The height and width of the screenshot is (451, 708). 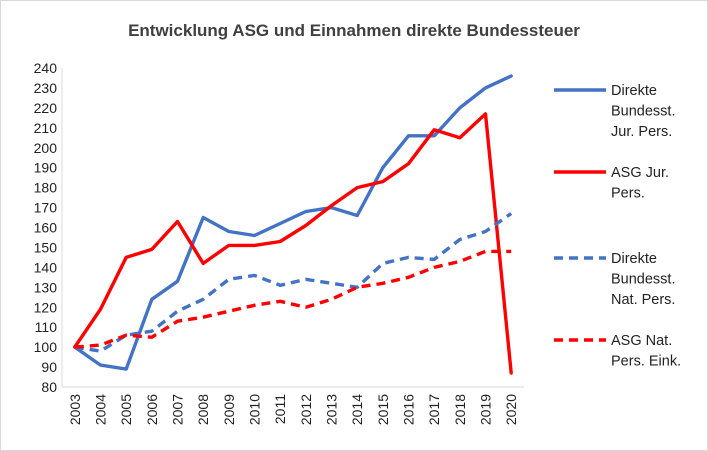 What do you see at coordinates (255, 409) in the screenshot?
I see `x-tick-label: 2010` at bounding box center [255, 409].